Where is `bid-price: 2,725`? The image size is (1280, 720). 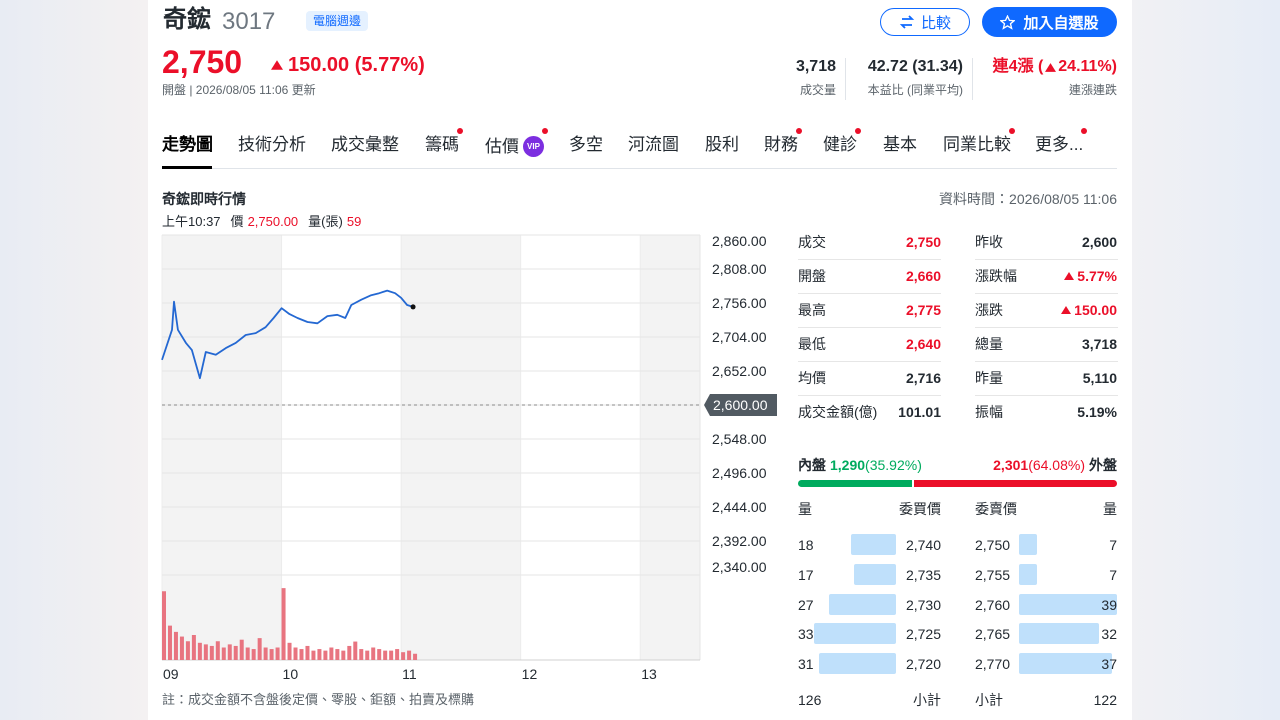 bid-price: 2,725 is located at coordinates (923, 634).